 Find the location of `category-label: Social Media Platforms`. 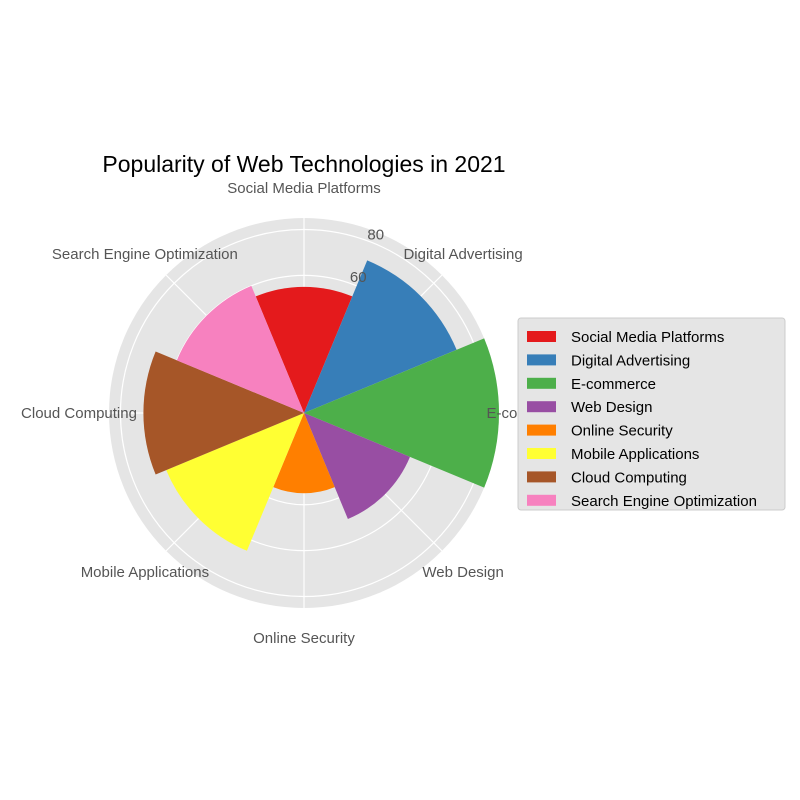

category-label: Social Media Platforms is located at coordinates (303, 188).